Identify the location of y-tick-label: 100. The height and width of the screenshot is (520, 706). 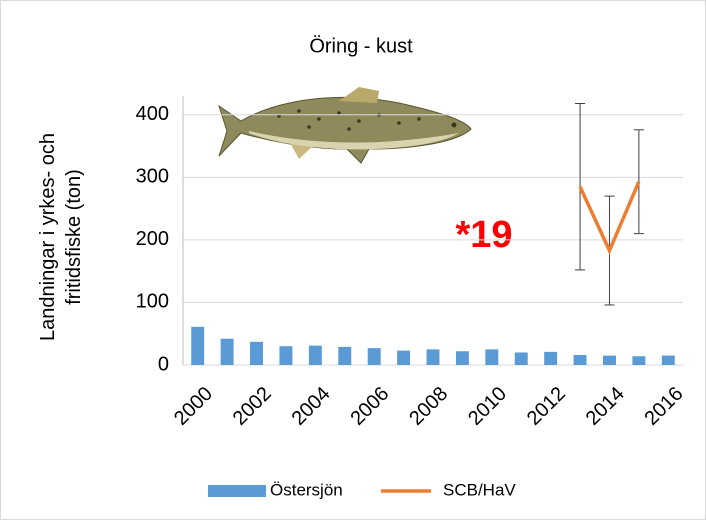
(152, 302).